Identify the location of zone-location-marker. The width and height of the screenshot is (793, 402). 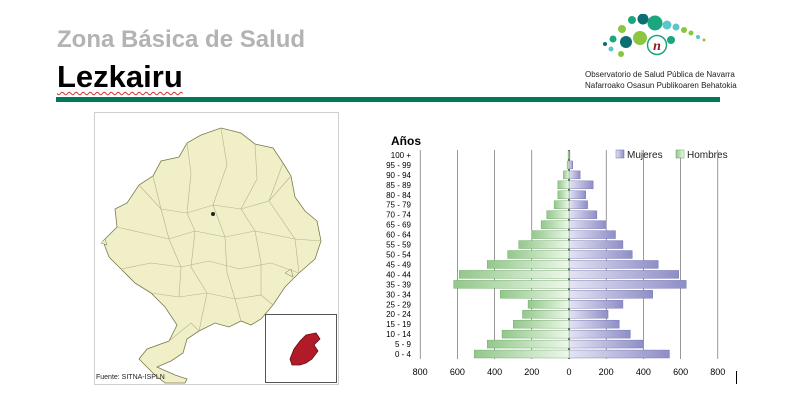
(213, 214).